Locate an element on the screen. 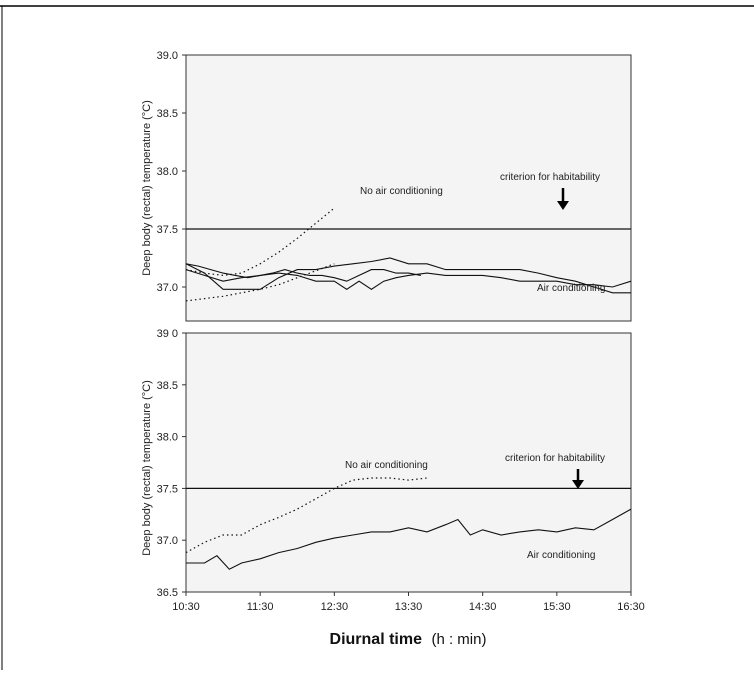 Image resolution: width=754 pixels, height=678 pixels. bottom-arrow-icon is located at coordinates (578, 479).